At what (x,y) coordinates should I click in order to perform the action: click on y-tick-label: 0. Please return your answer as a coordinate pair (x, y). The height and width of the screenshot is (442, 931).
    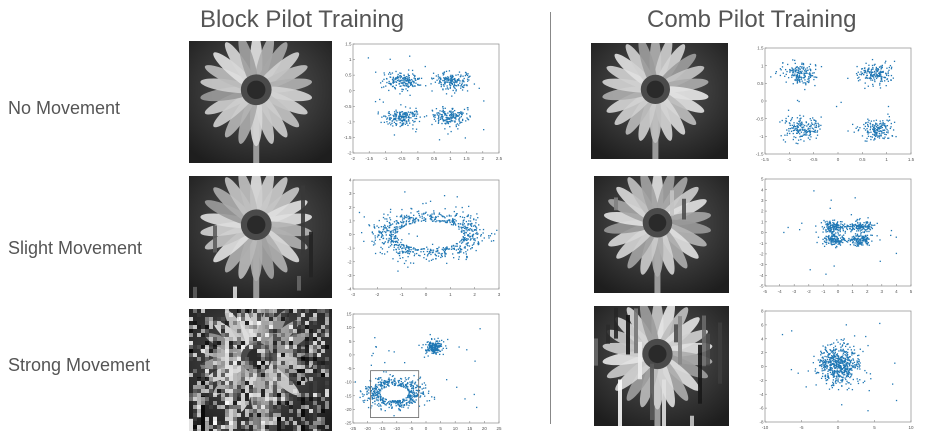
    Looking at the image, I should click on (350, 234).